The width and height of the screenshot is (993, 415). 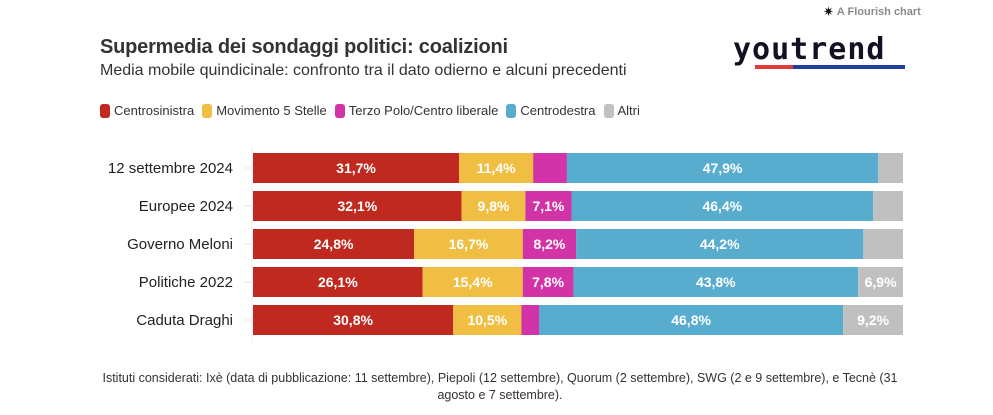 I want to click on legend-label: Terzo Polo/Centro liberale, so click(x=423, y=110).